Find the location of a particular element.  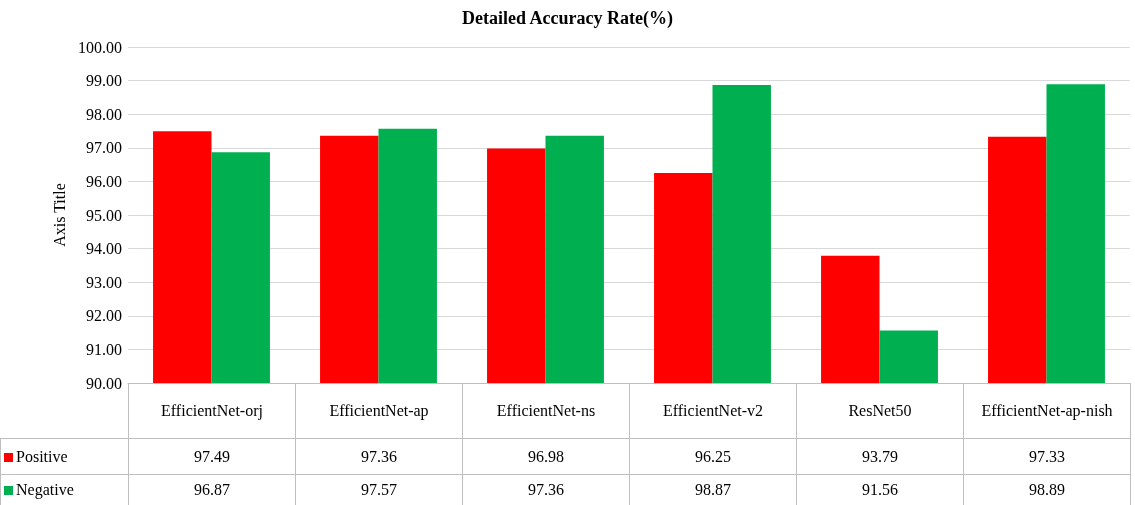

data-label: 91.56 is located at coordinates (880, 489).